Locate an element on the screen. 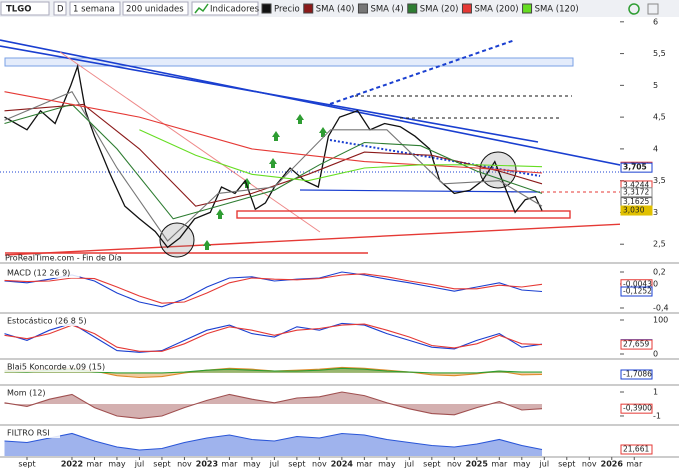 This screenshot has width=679, height=469. units: 200 unidades is located at coordinates (155, 10).